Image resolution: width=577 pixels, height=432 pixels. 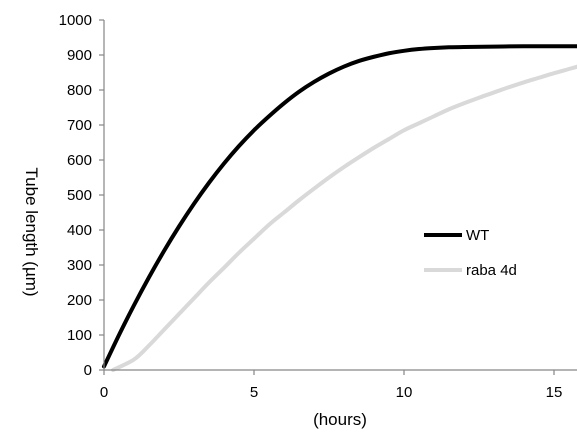 What do you see at coordinates (79, 125) in the screenshot?
I see `y-tick-label: 700` at bounding box center [79, 125].